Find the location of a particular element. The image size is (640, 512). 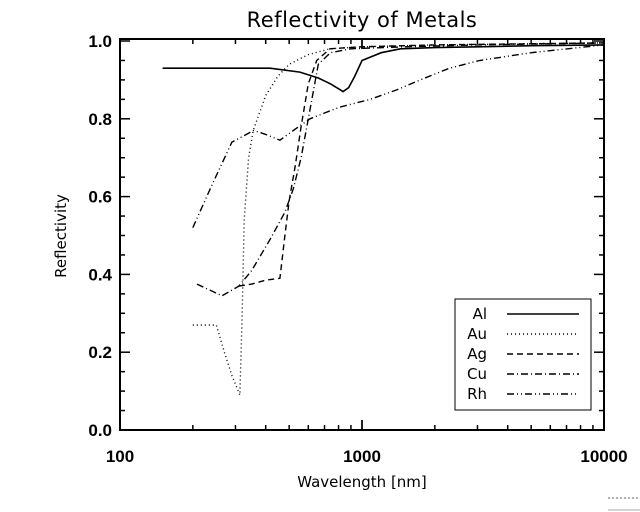

y-tick-label: 1.0 is located at coordinates (100, 41).